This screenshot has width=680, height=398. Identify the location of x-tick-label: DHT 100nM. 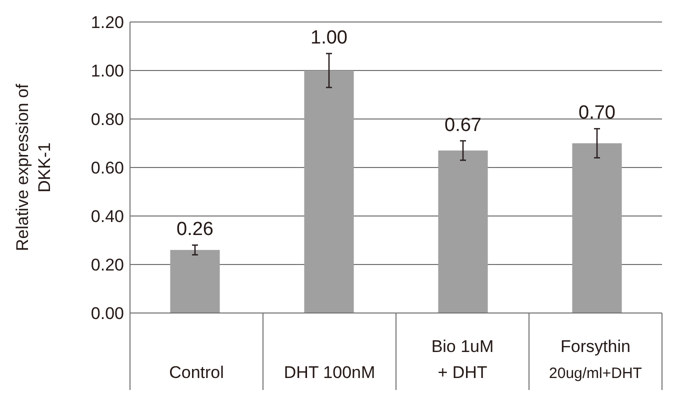
(330, 372).